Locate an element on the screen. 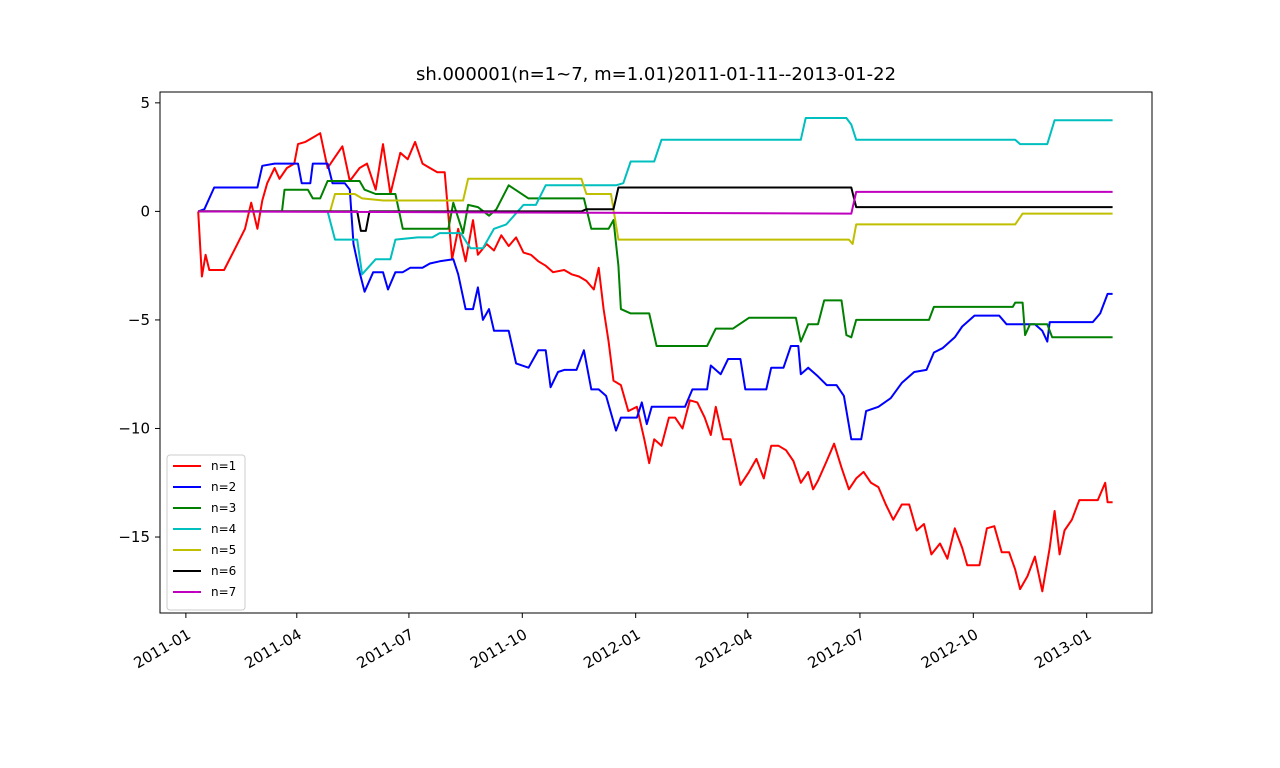 The image size is (1280, 768). legend-label-6: n=6 is located at coordinates (223, 571).